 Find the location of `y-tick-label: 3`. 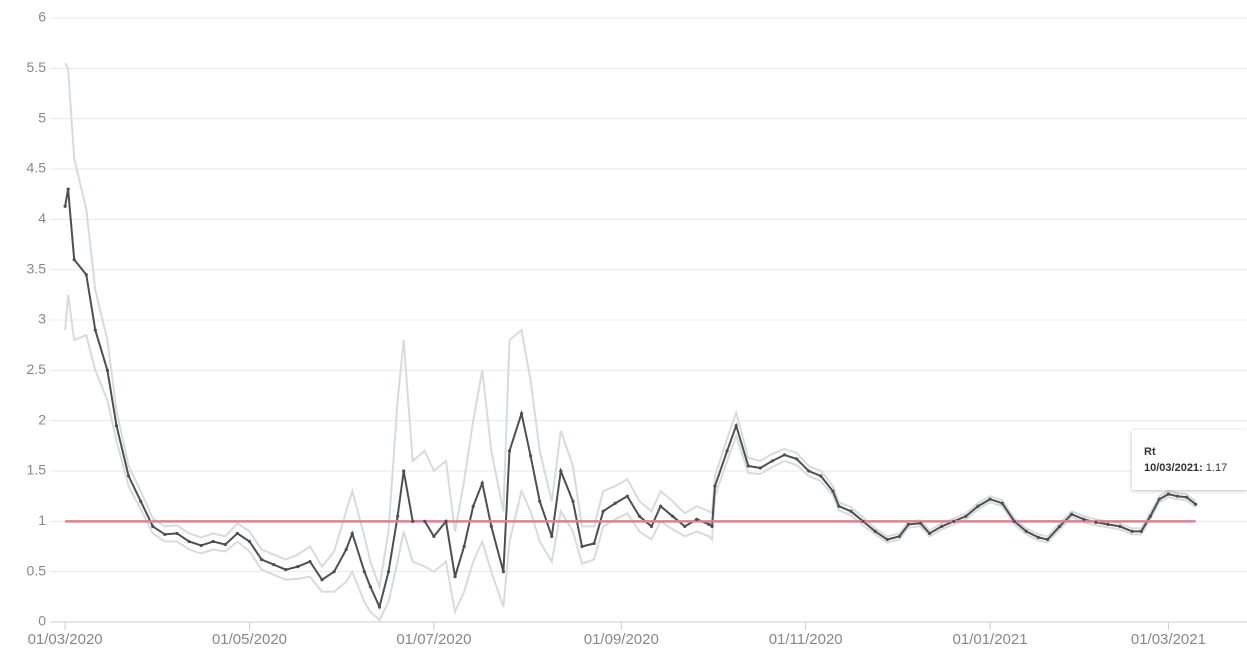

y-tick-label: 3 is located at coordinates (42, 319).